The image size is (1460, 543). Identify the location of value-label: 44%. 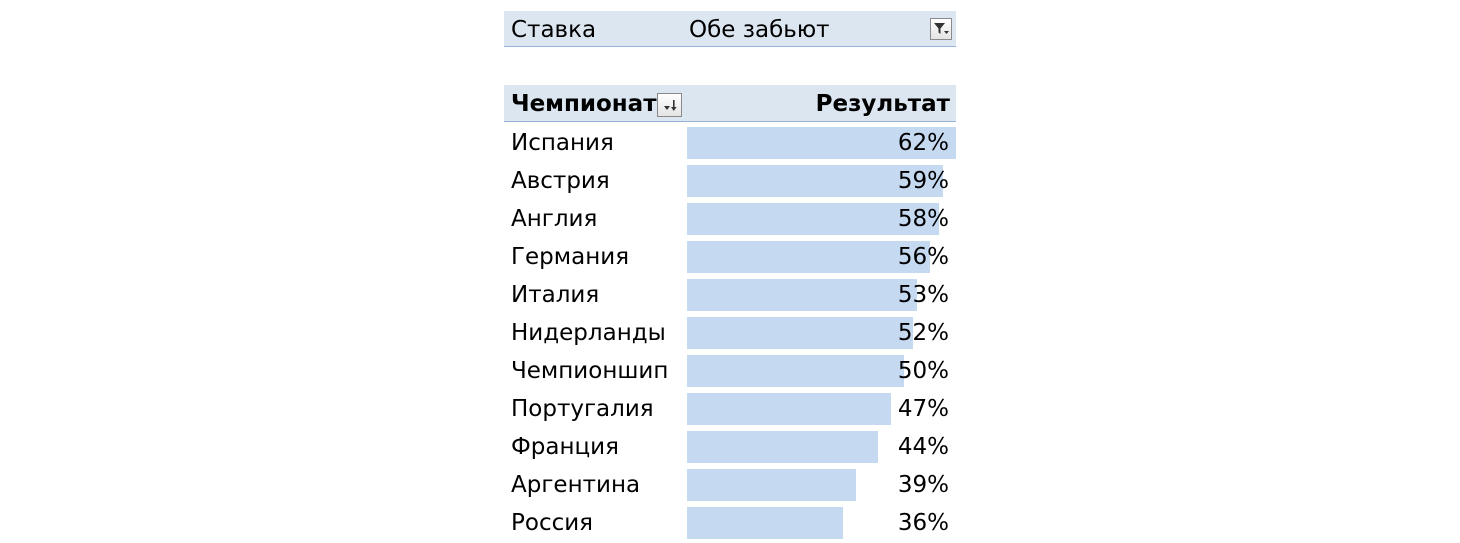
(923, 447).